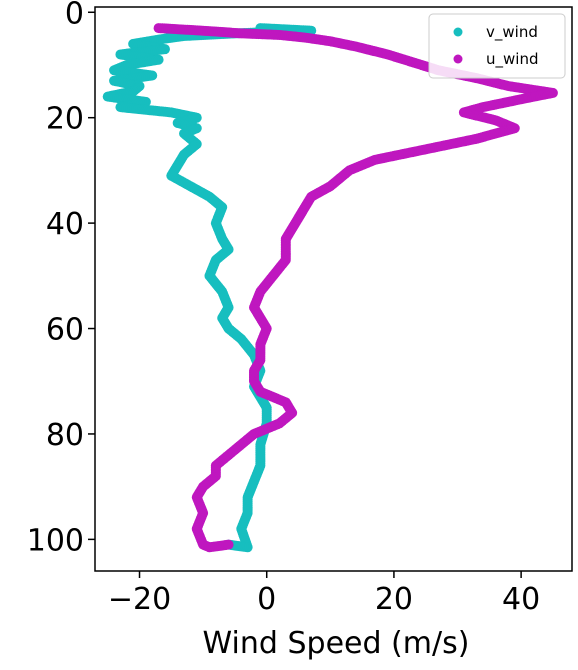 This screenshot has height=670, width=578. I want to click on u_wind-legend-marker, so click(458, 59).